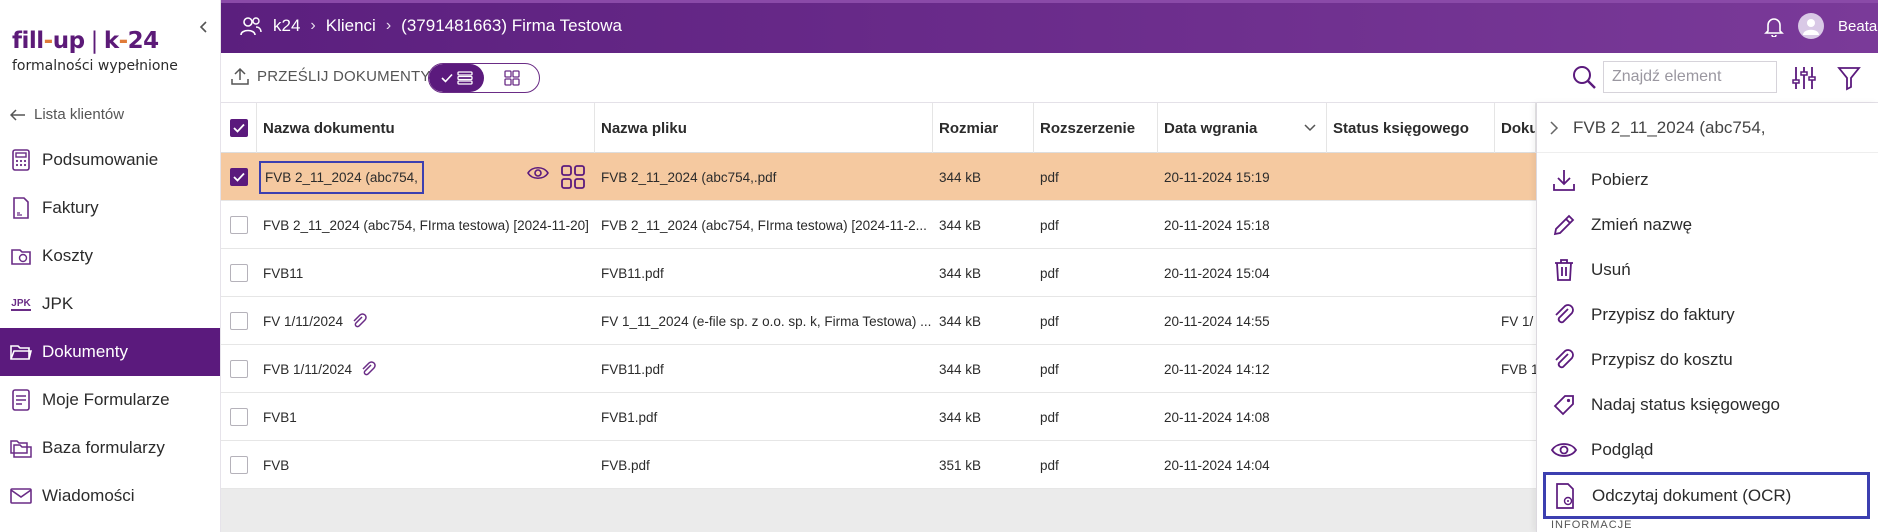  What do you see at coordinates (1310, 128) in the screenshot?
I see `chevron-down-icon` at bounding box center [1310, 128].